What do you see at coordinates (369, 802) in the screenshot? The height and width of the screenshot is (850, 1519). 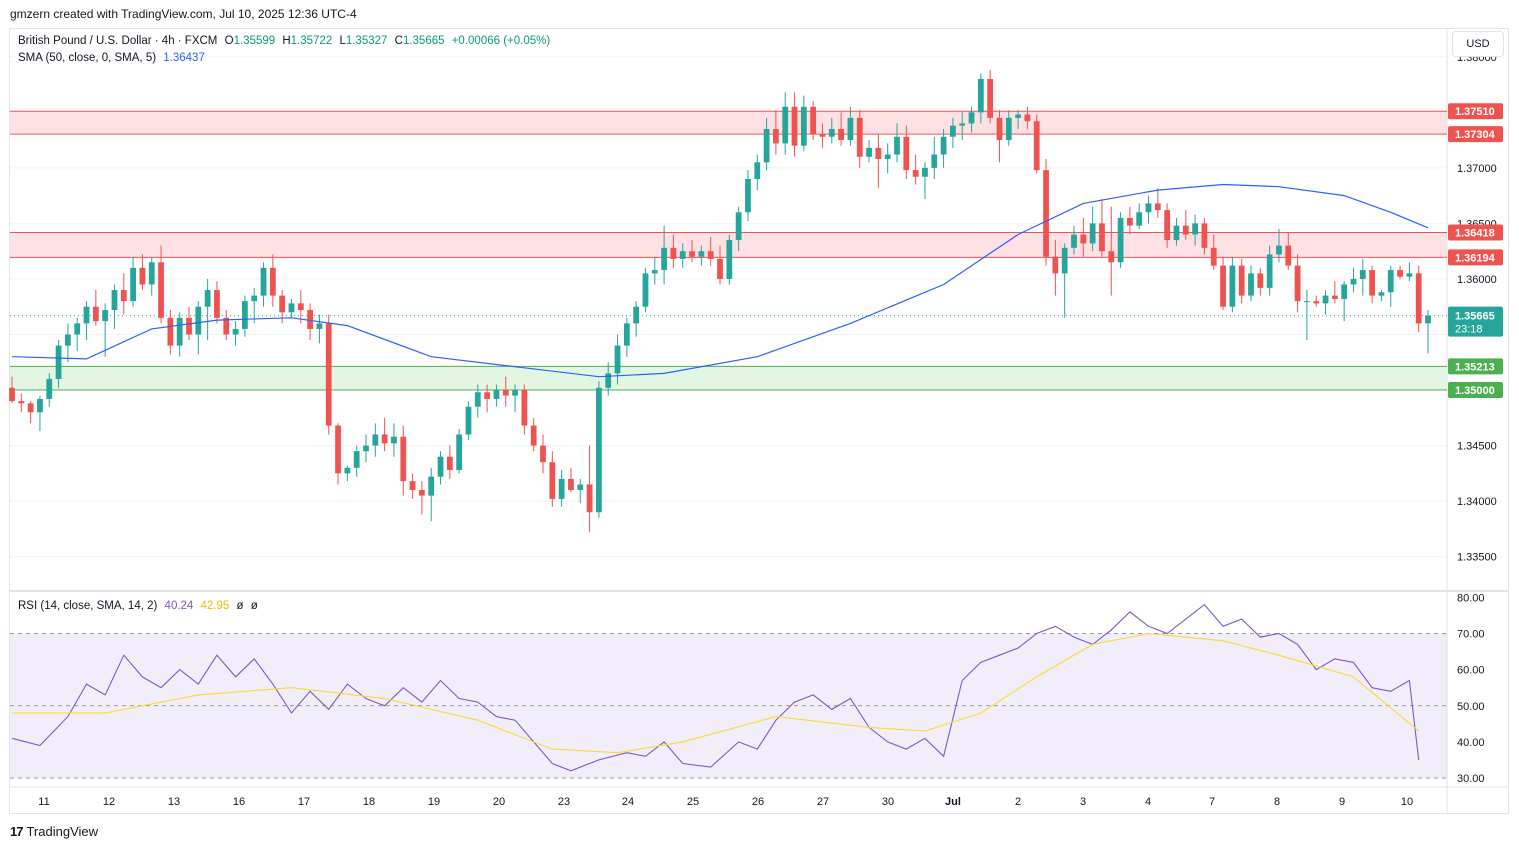 I see `time-tick-label: 18` at bounding box center [369, 802].